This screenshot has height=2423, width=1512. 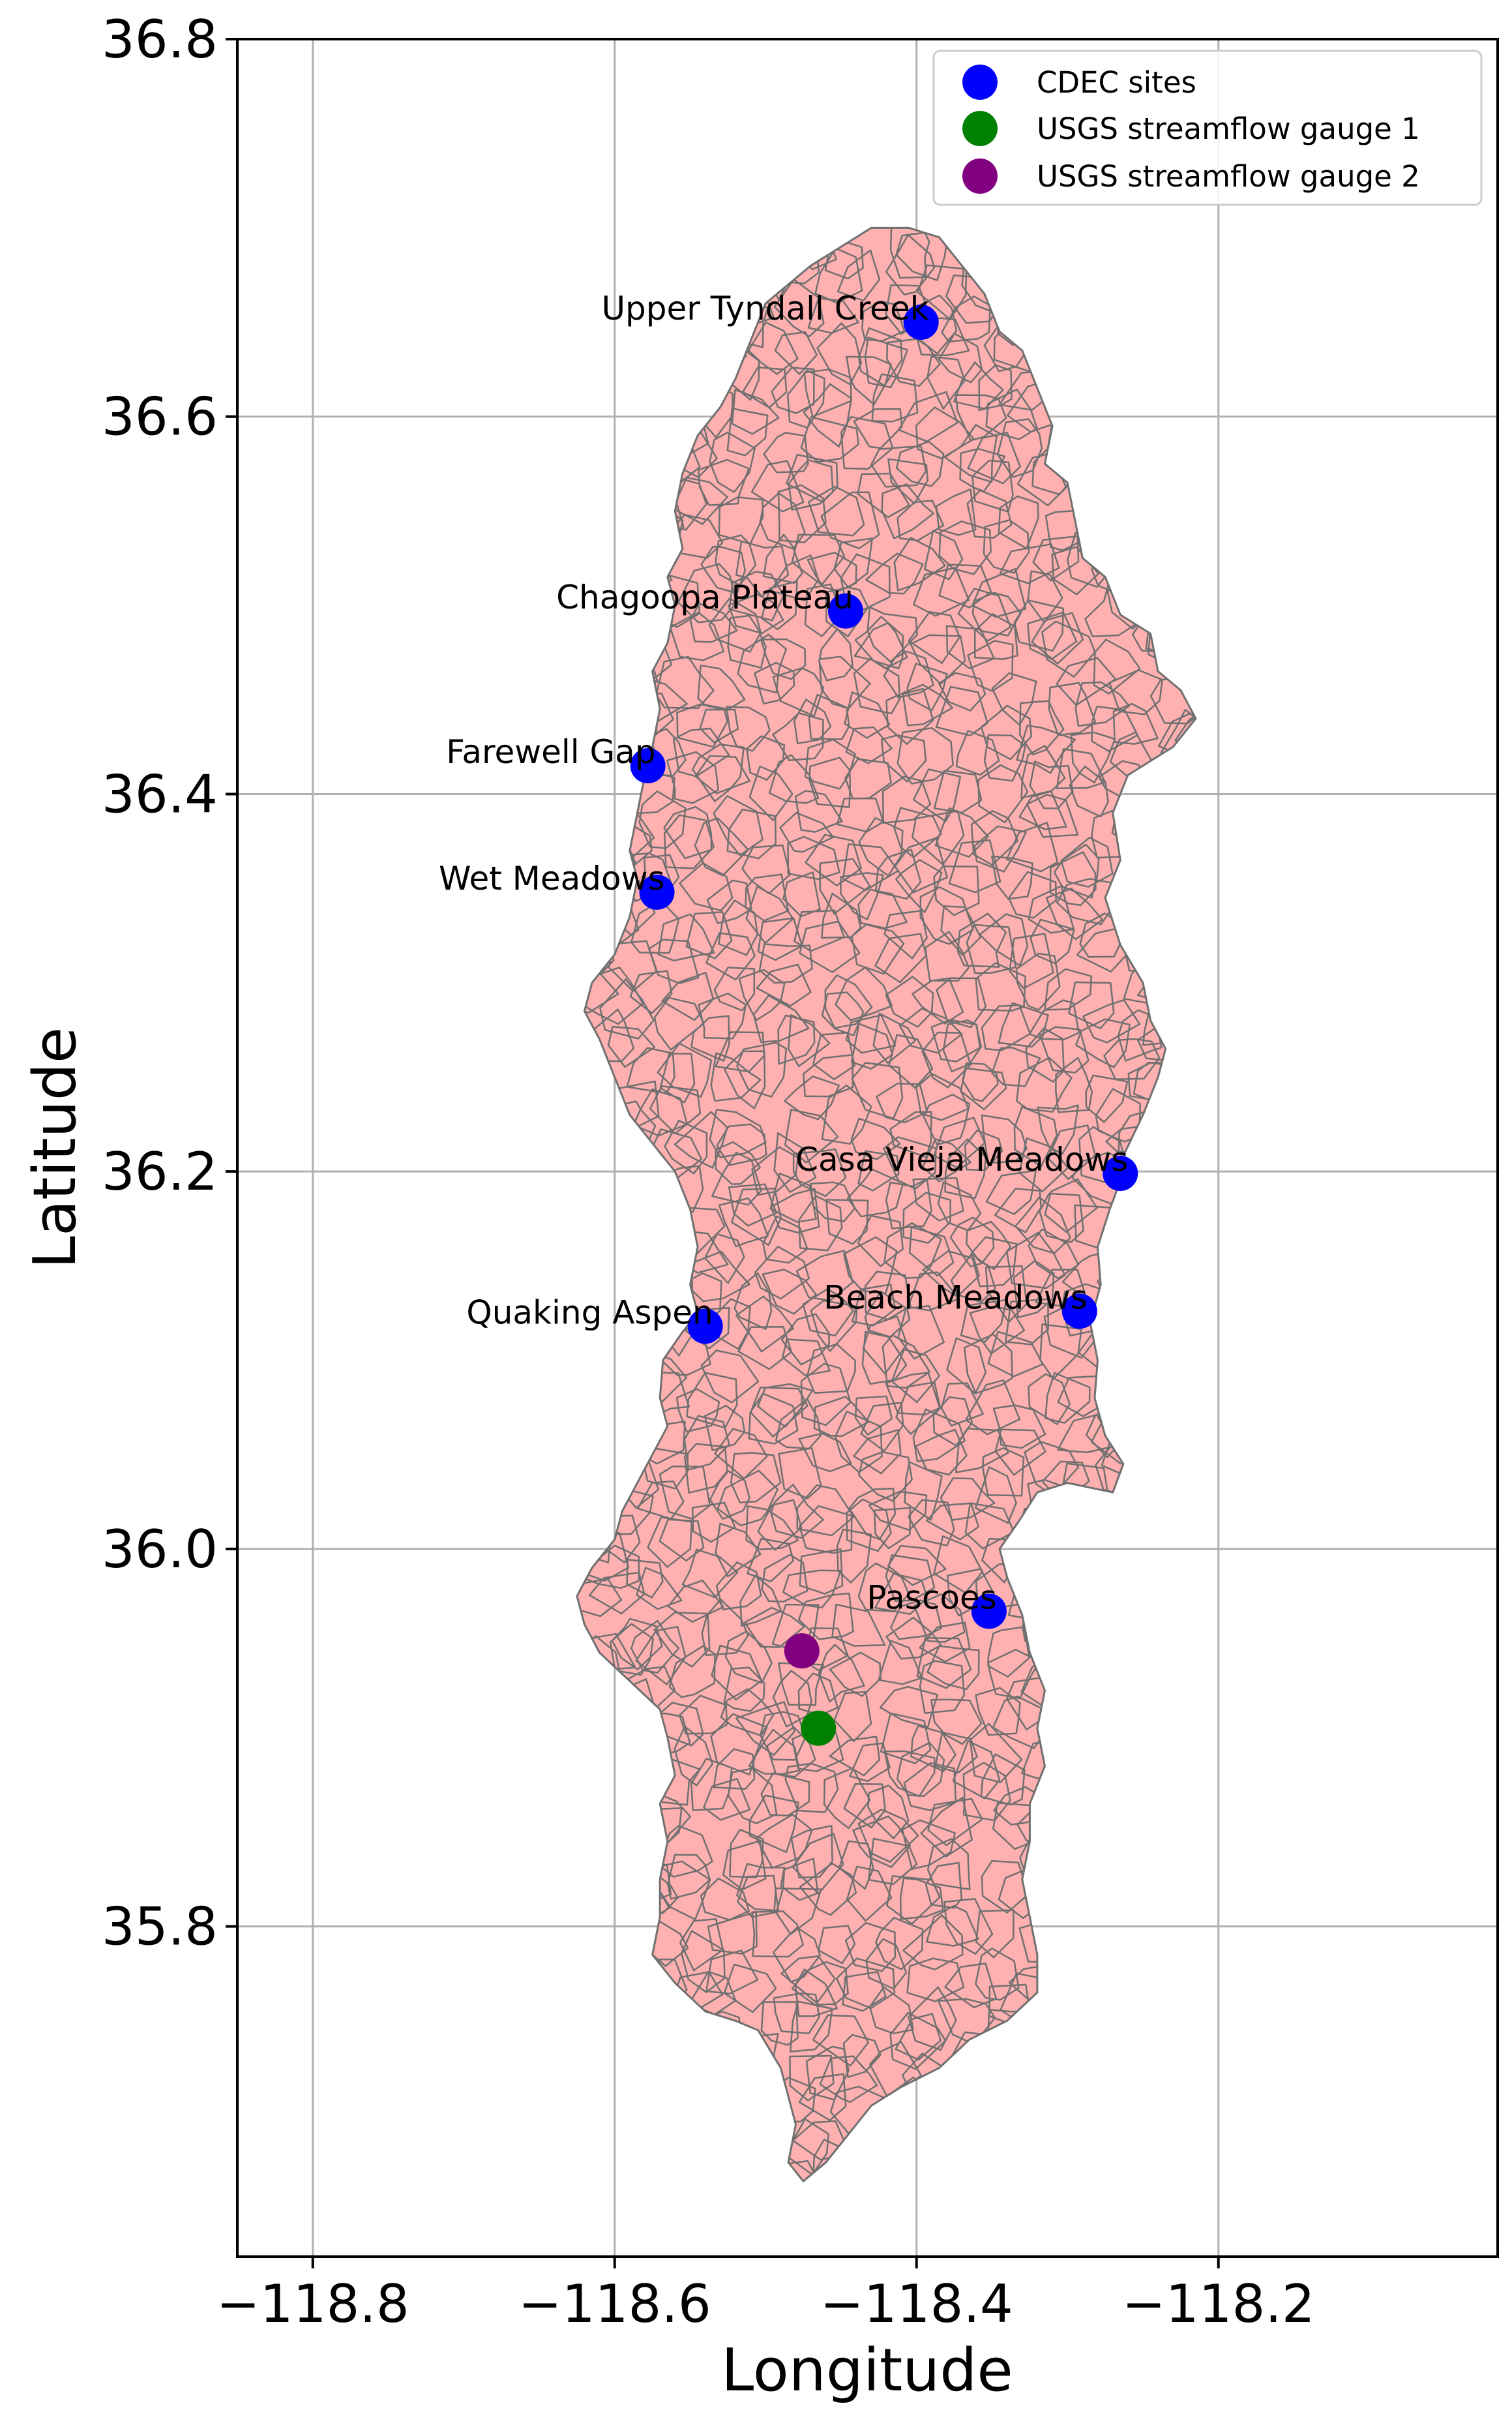 What do you see at coordinates (160, 1171) in the screenshot?
I see `y-tick-label: 36.2` at bounding box center [160, 1171].